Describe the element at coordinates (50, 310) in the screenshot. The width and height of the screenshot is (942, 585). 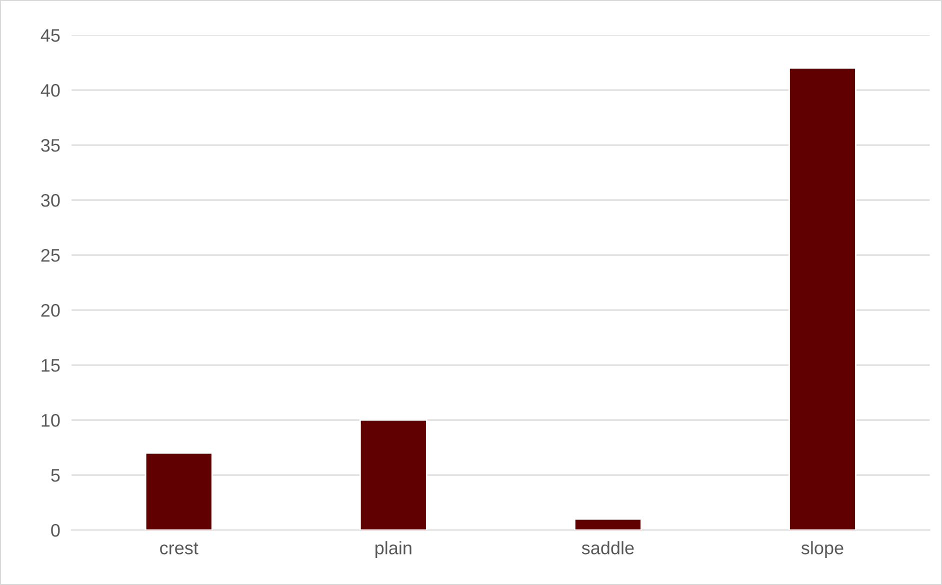
I see `y-tick-label: 20` at that location.